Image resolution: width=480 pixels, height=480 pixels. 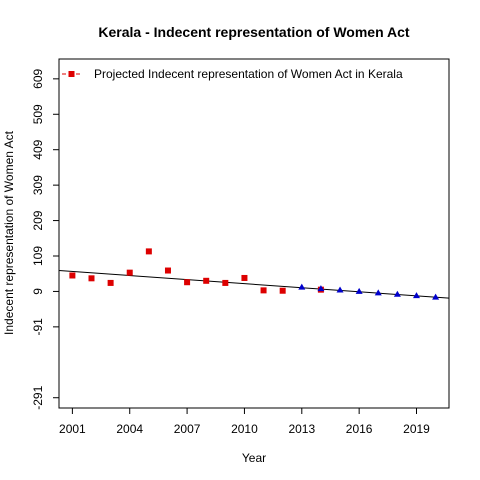 I want to click on y-tick-label: 609, so click(x=38, y=79).